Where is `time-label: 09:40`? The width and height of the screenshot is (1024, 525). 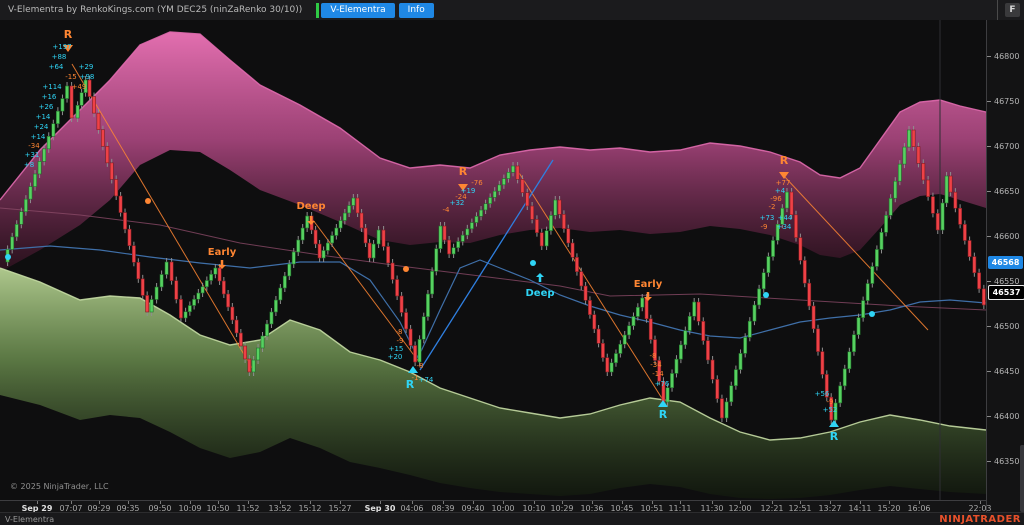 time-label: 09:40 is located at coordinates (473, 508).